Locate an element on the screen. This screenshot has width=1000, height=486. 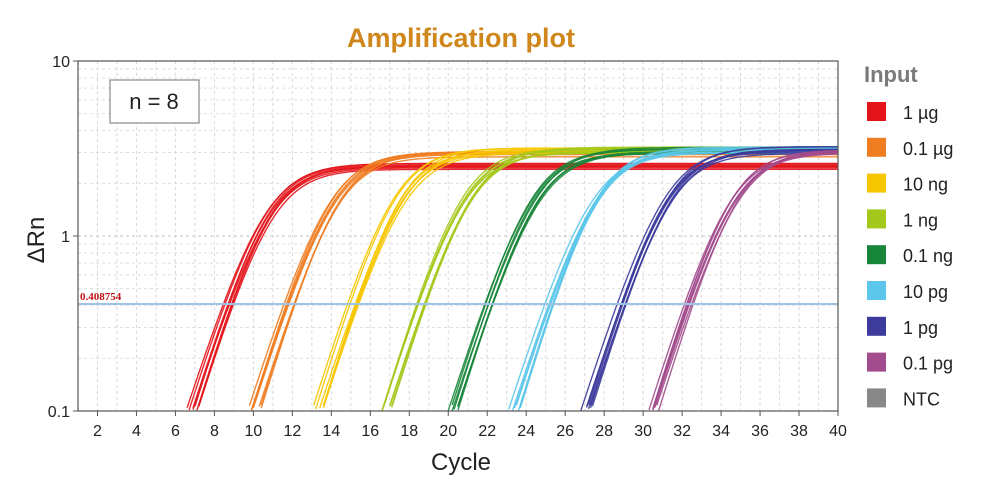
x-tick-label: 20 is located at coordinates (448, 431).